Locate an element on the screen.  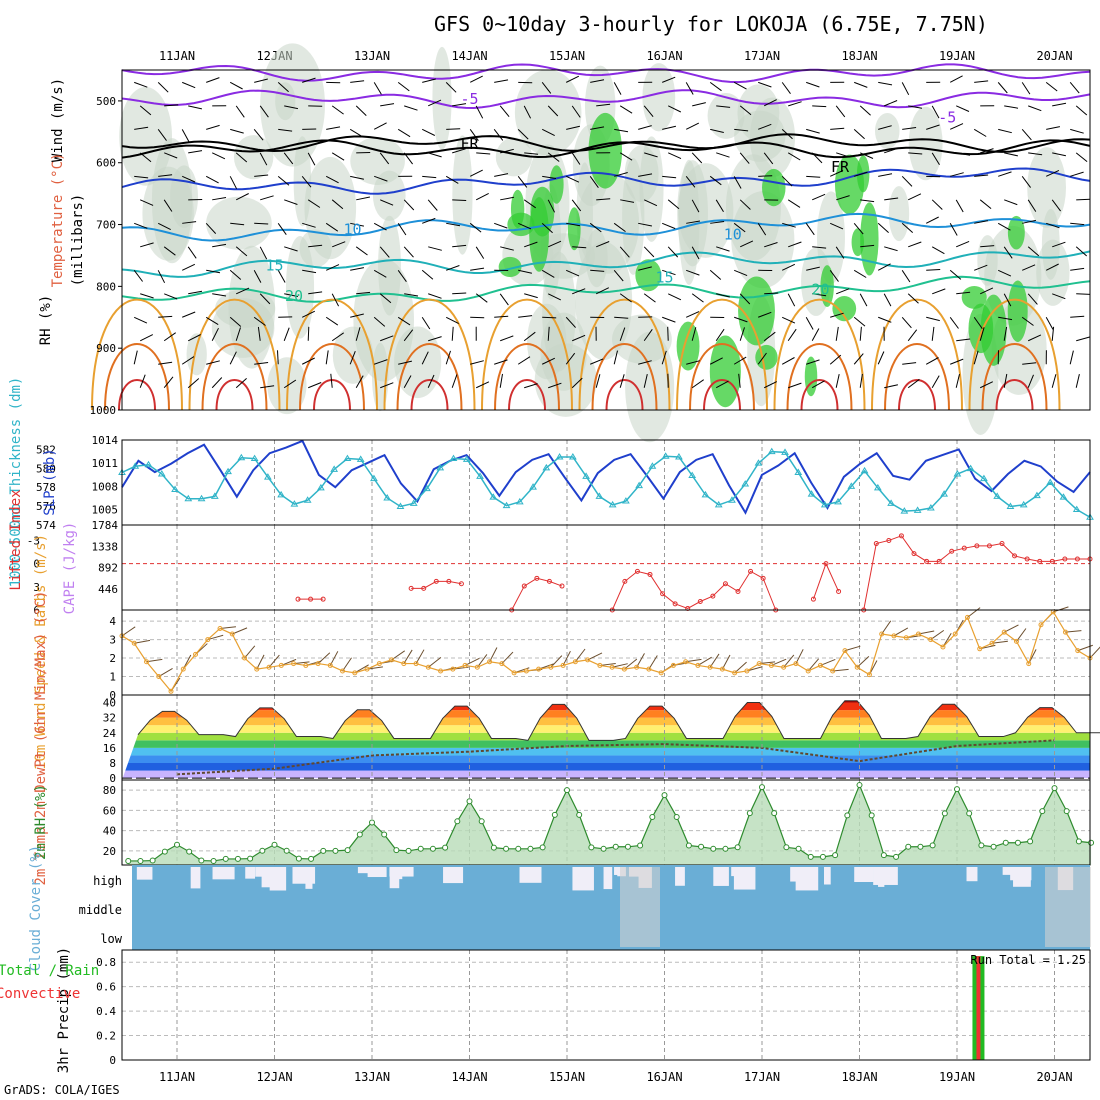
slp-tick: 1005 is located at coordinates (105, 510).